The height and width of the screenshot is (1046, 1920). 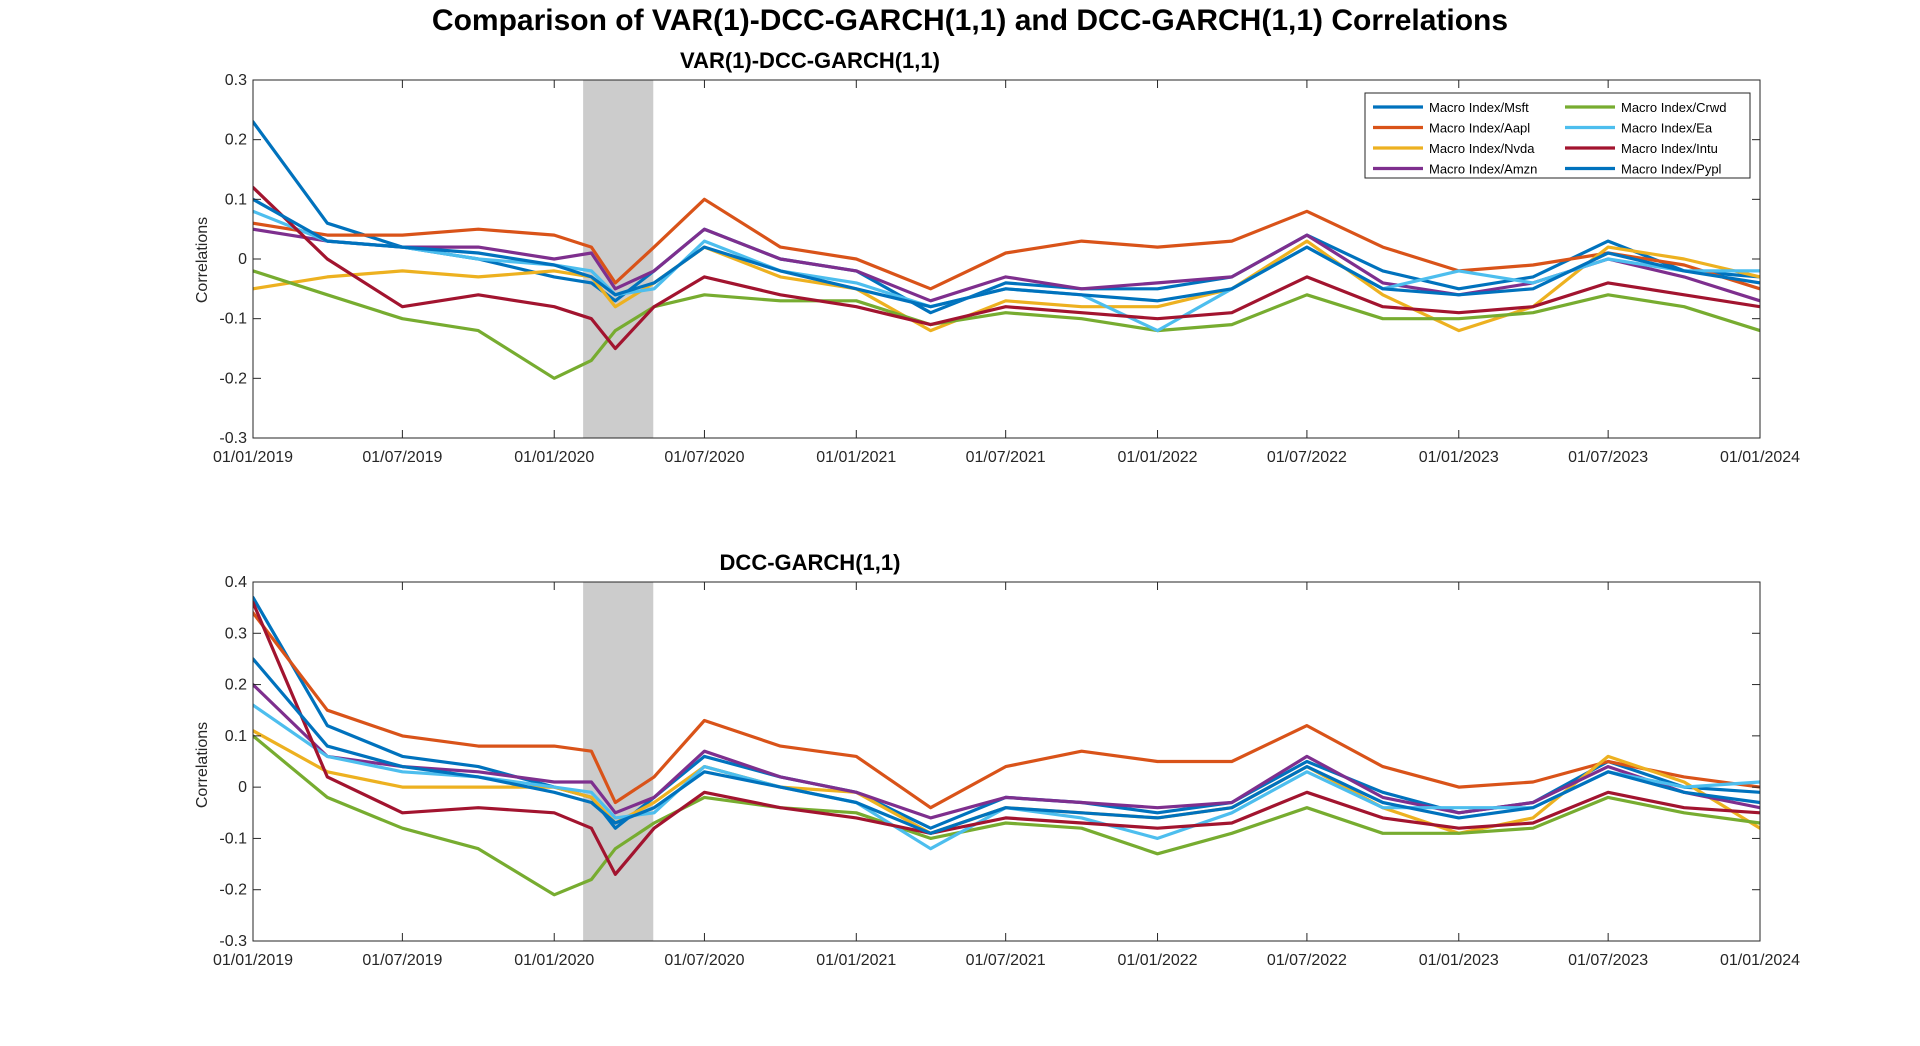 What do you see at coordinates (236, 582) in the screenshot?
I see `y-tick-label: 0.4` at bounding box center [236, 582].